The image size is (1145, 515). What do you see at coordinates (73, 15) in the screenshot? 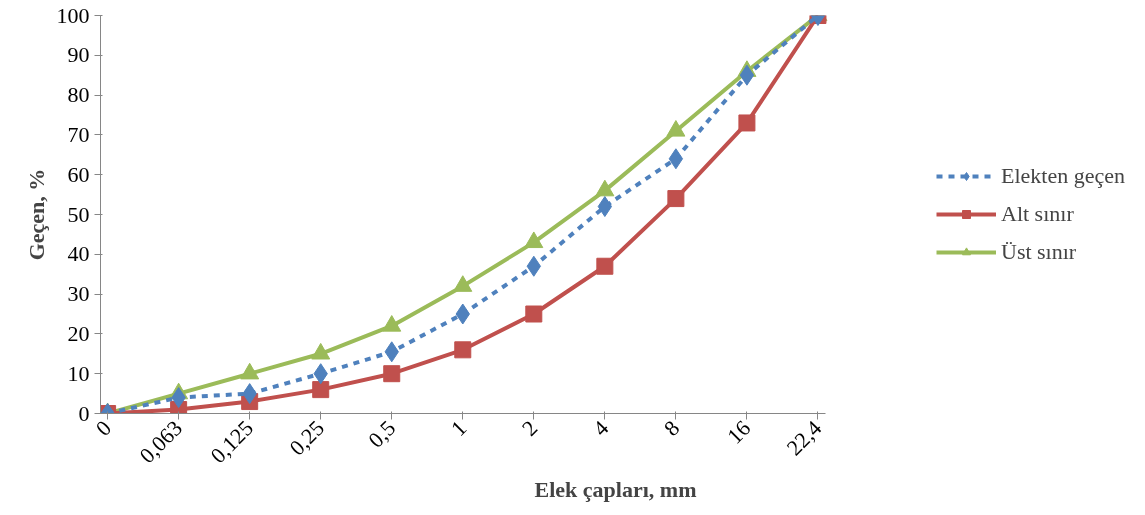
I see `y-tick-label: 100` at bounding box center [73, 15].